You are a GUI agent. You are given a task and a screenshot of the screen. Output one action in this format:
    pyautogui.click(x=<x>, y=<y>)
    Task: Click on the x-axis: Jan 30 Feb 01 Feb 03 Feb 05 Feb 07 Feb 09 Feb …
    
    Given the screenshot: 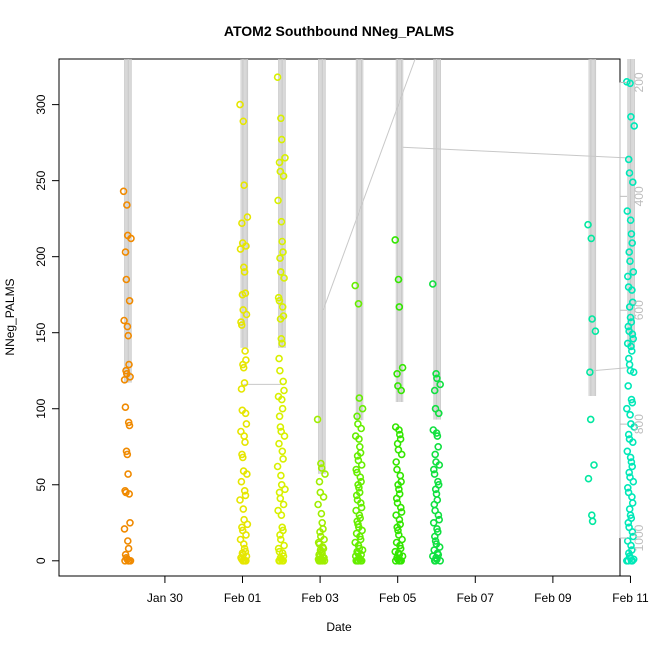 What is the action you would take?
    pyautogui.click(x=398, y=590)
    